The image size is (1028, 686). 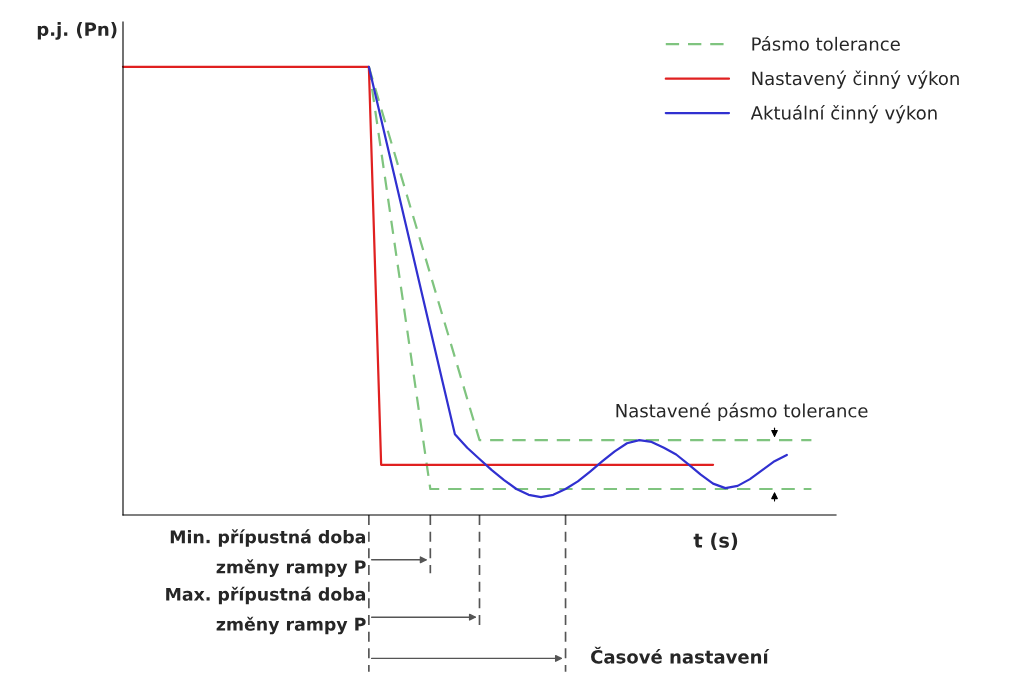 What do you see at coordinates (843, 114) in the screenshot?
I see `legend-label: Aktuální činný výkon` at bounding box center [843, 114].